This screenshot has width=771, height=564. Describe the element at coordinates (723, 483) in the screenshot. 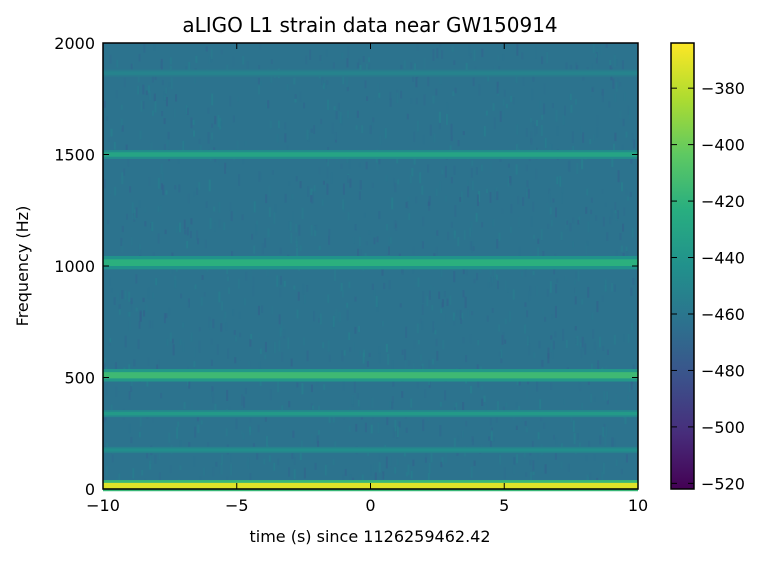

I see `colorbar-tick-label: −520` at that location.